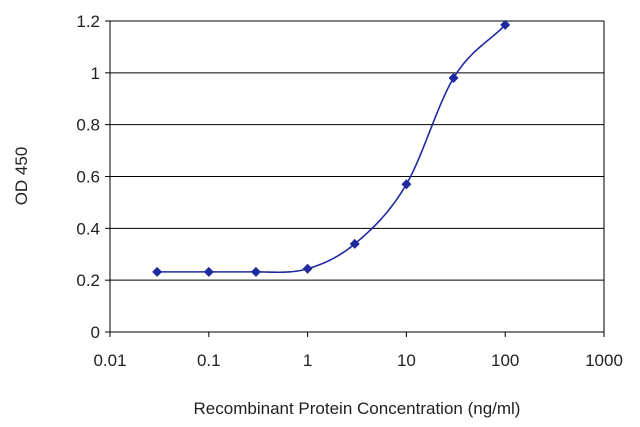 The image size is (640, 427). What do you see at coordinates (406, 360) in the screenshot?
I see `x-tick-label: 10` at bounding box center [406, 360].